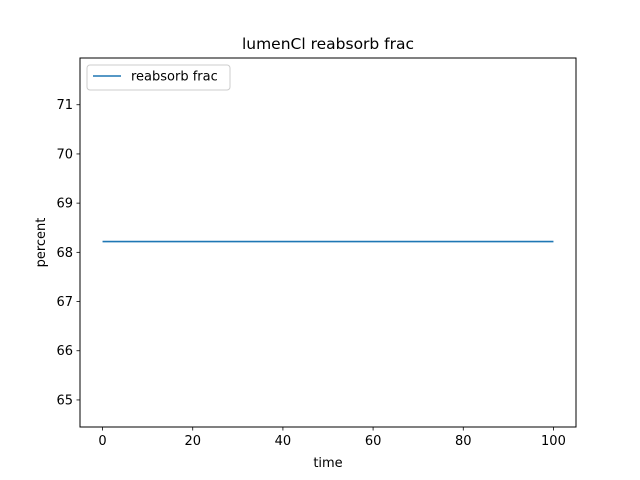 The width and height of the screenshot is (640, 480). Describe the element at coordinates (553, 441) in the screenshot. I see `x-tick-label: 100` at that location.